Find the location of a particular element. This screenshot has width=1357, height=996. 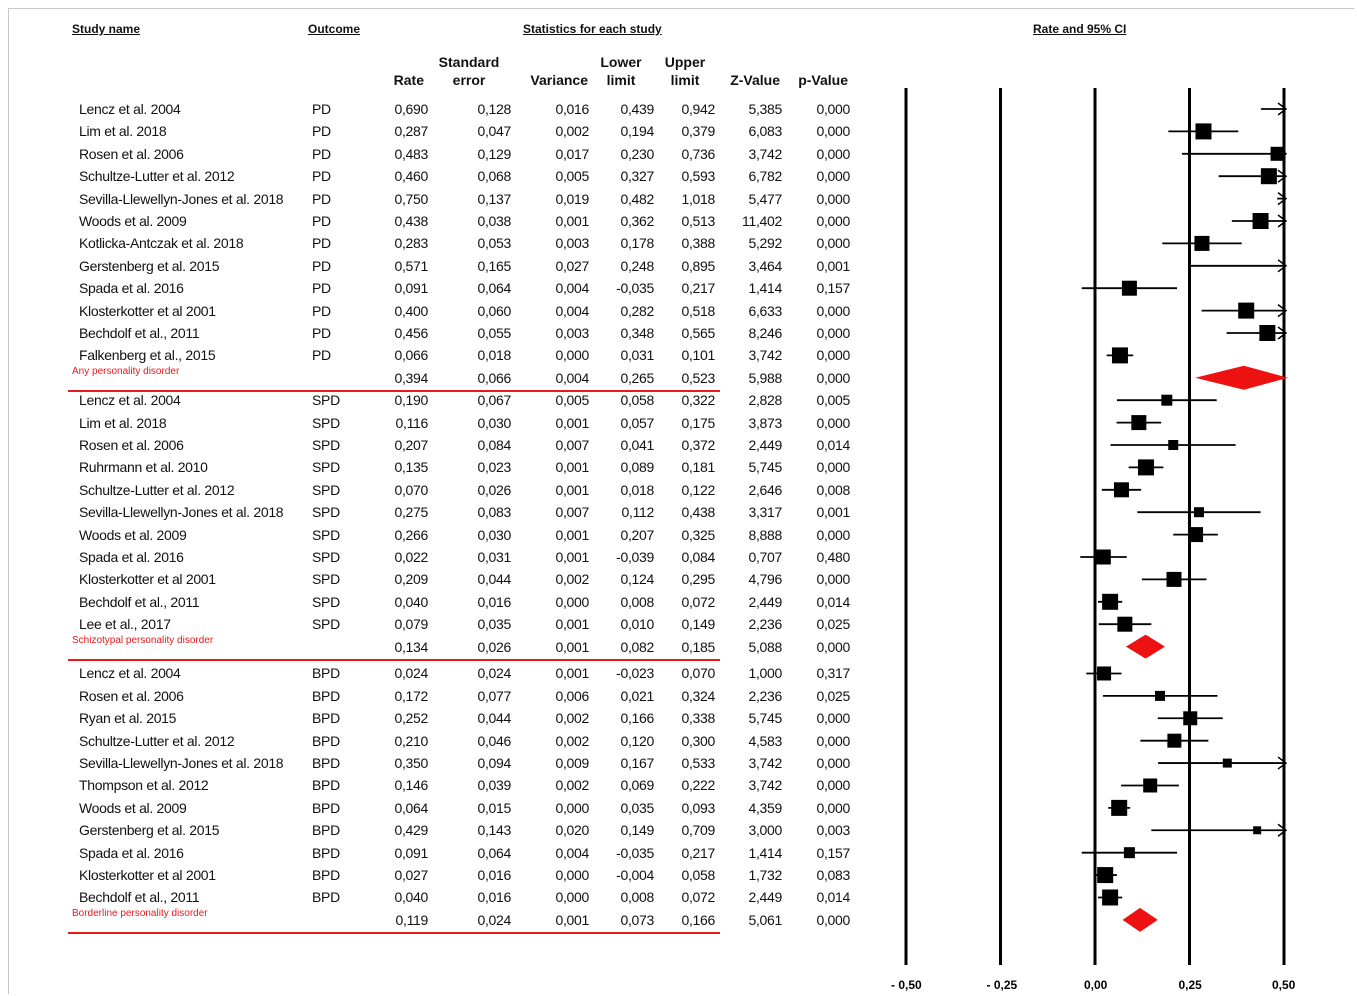

cell-se: 0,024 is located at coordinates (494, 919).